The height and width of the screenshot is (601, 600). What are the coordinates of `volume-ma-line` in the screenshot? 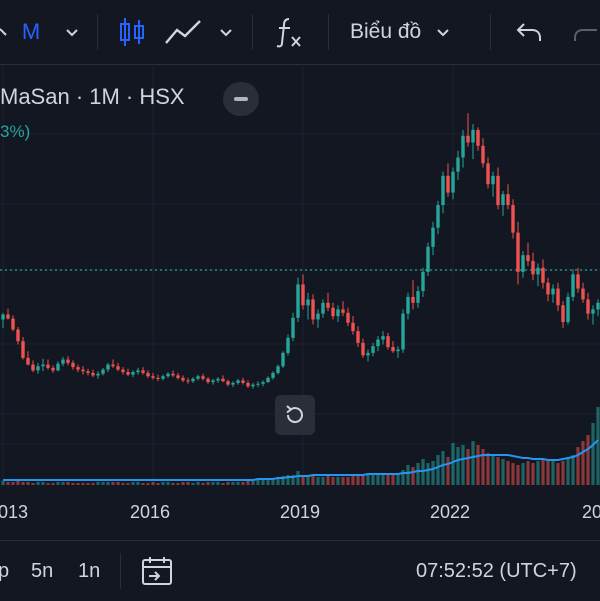 It's located at (301, 460).